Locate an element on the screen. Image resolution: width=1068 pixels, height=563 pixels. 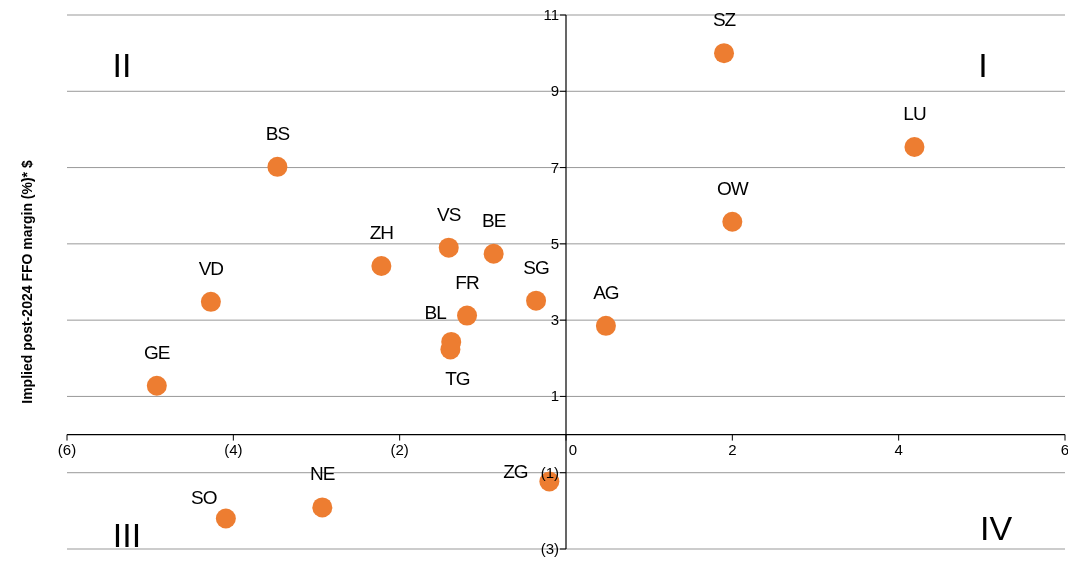
y-tick-label: 5 is located at coordinates (554, 243).